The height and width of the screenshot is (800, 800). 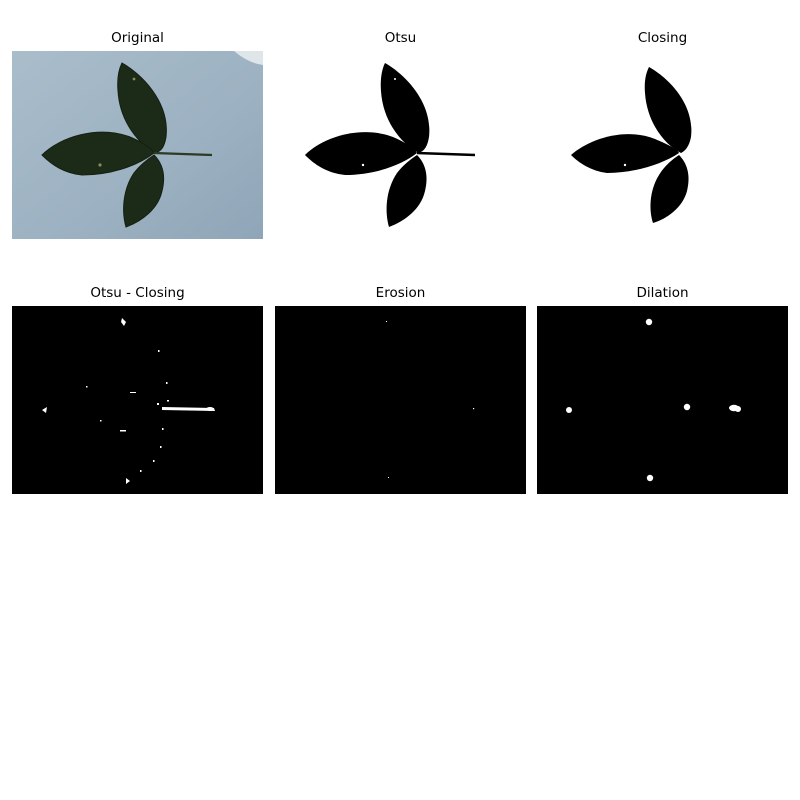 What do you see at coordinates (137, 38) in the screenshot?
I see `panel-title: Original` at bounding box center [137, 38].